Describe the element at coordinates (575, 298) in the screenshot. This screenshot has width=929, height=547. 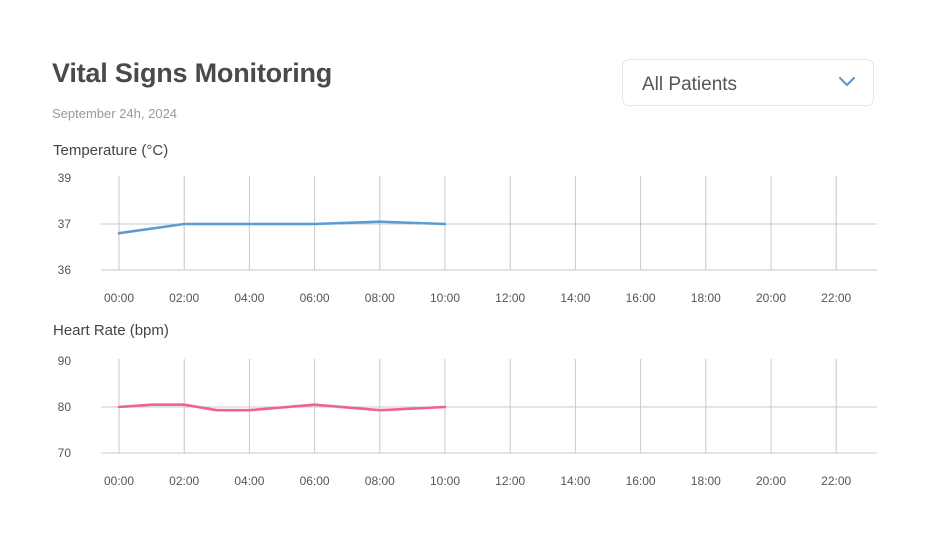
I see `temp-x-tick-label: 14:00` at that location.